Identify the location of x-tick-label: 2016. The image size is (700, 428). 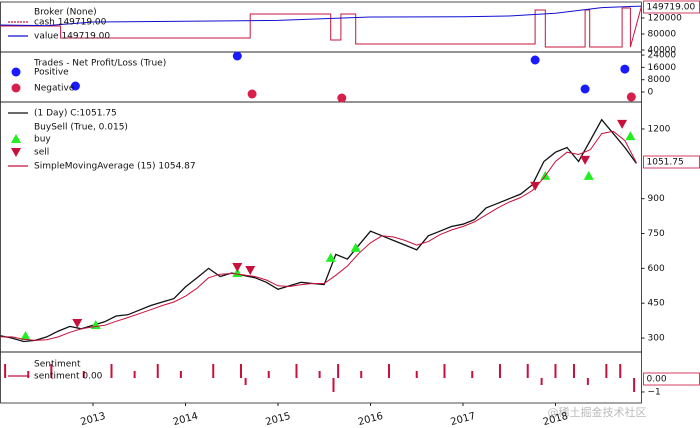
(370, 419).